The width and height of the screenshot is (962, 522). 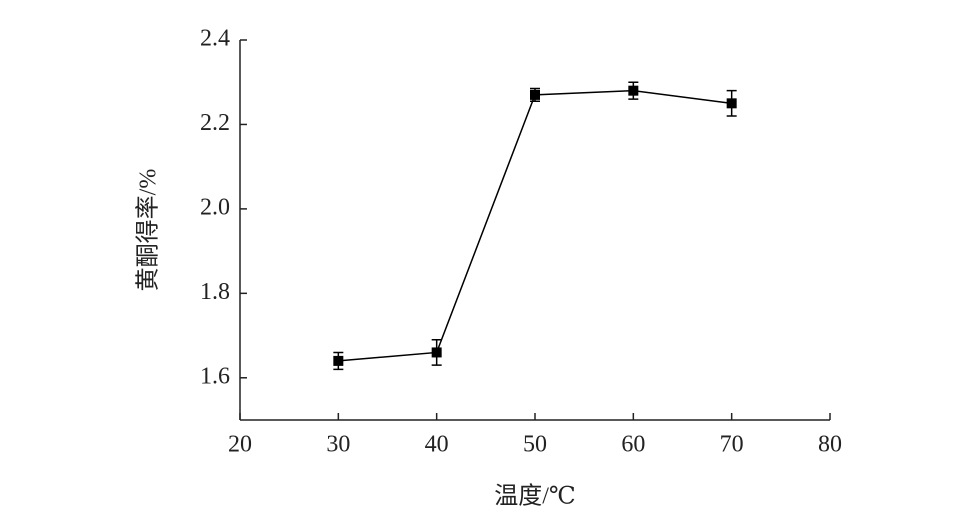 I want to click on y-tick-label: 1.6, so click(x=215, y=376).